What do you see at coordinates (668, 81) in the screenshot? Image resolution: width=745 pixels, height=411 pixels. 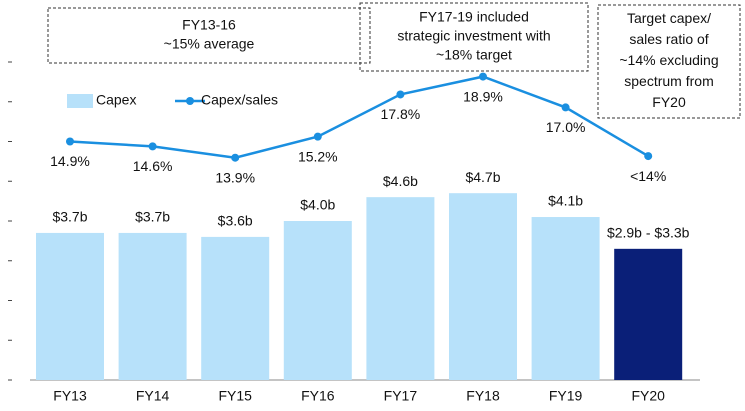 I see `annotation: spectrum from` at bounding box center [668, 81].